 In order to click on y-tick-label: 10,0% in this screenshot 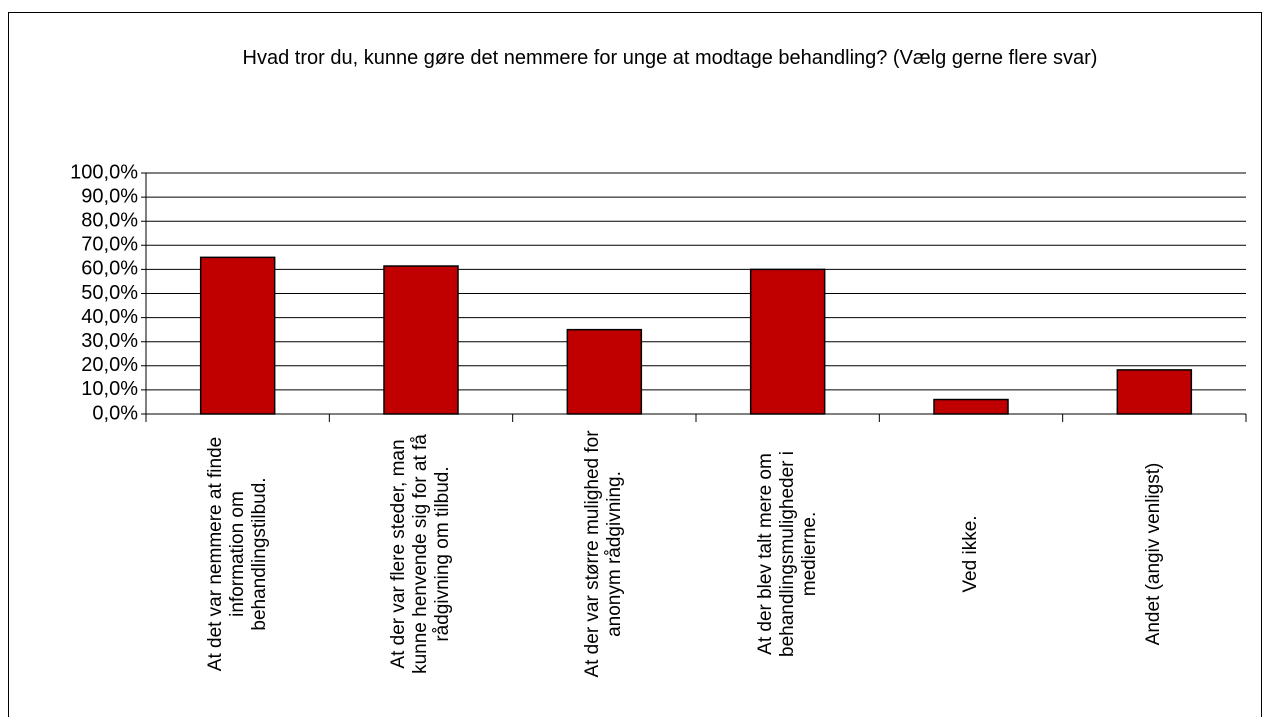, I will do `click(109, 389)`.